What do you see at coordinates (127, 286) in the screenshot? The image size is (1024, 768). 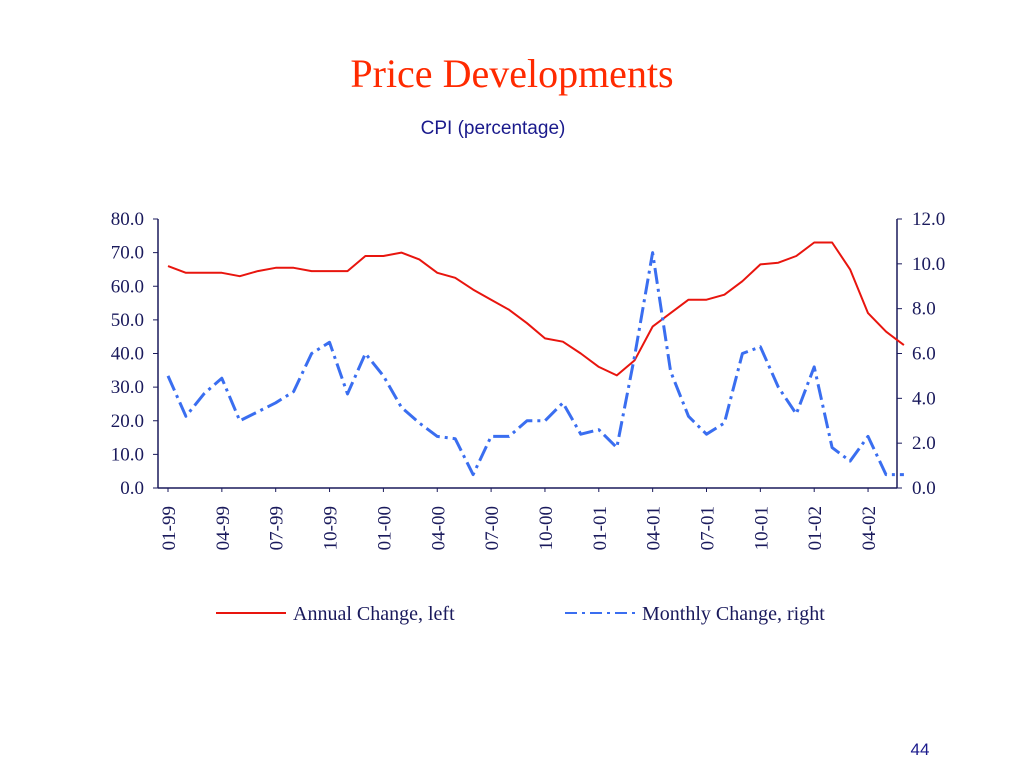 I see `y-left-tick-label: 60.0` at bounding box center [127, 286].